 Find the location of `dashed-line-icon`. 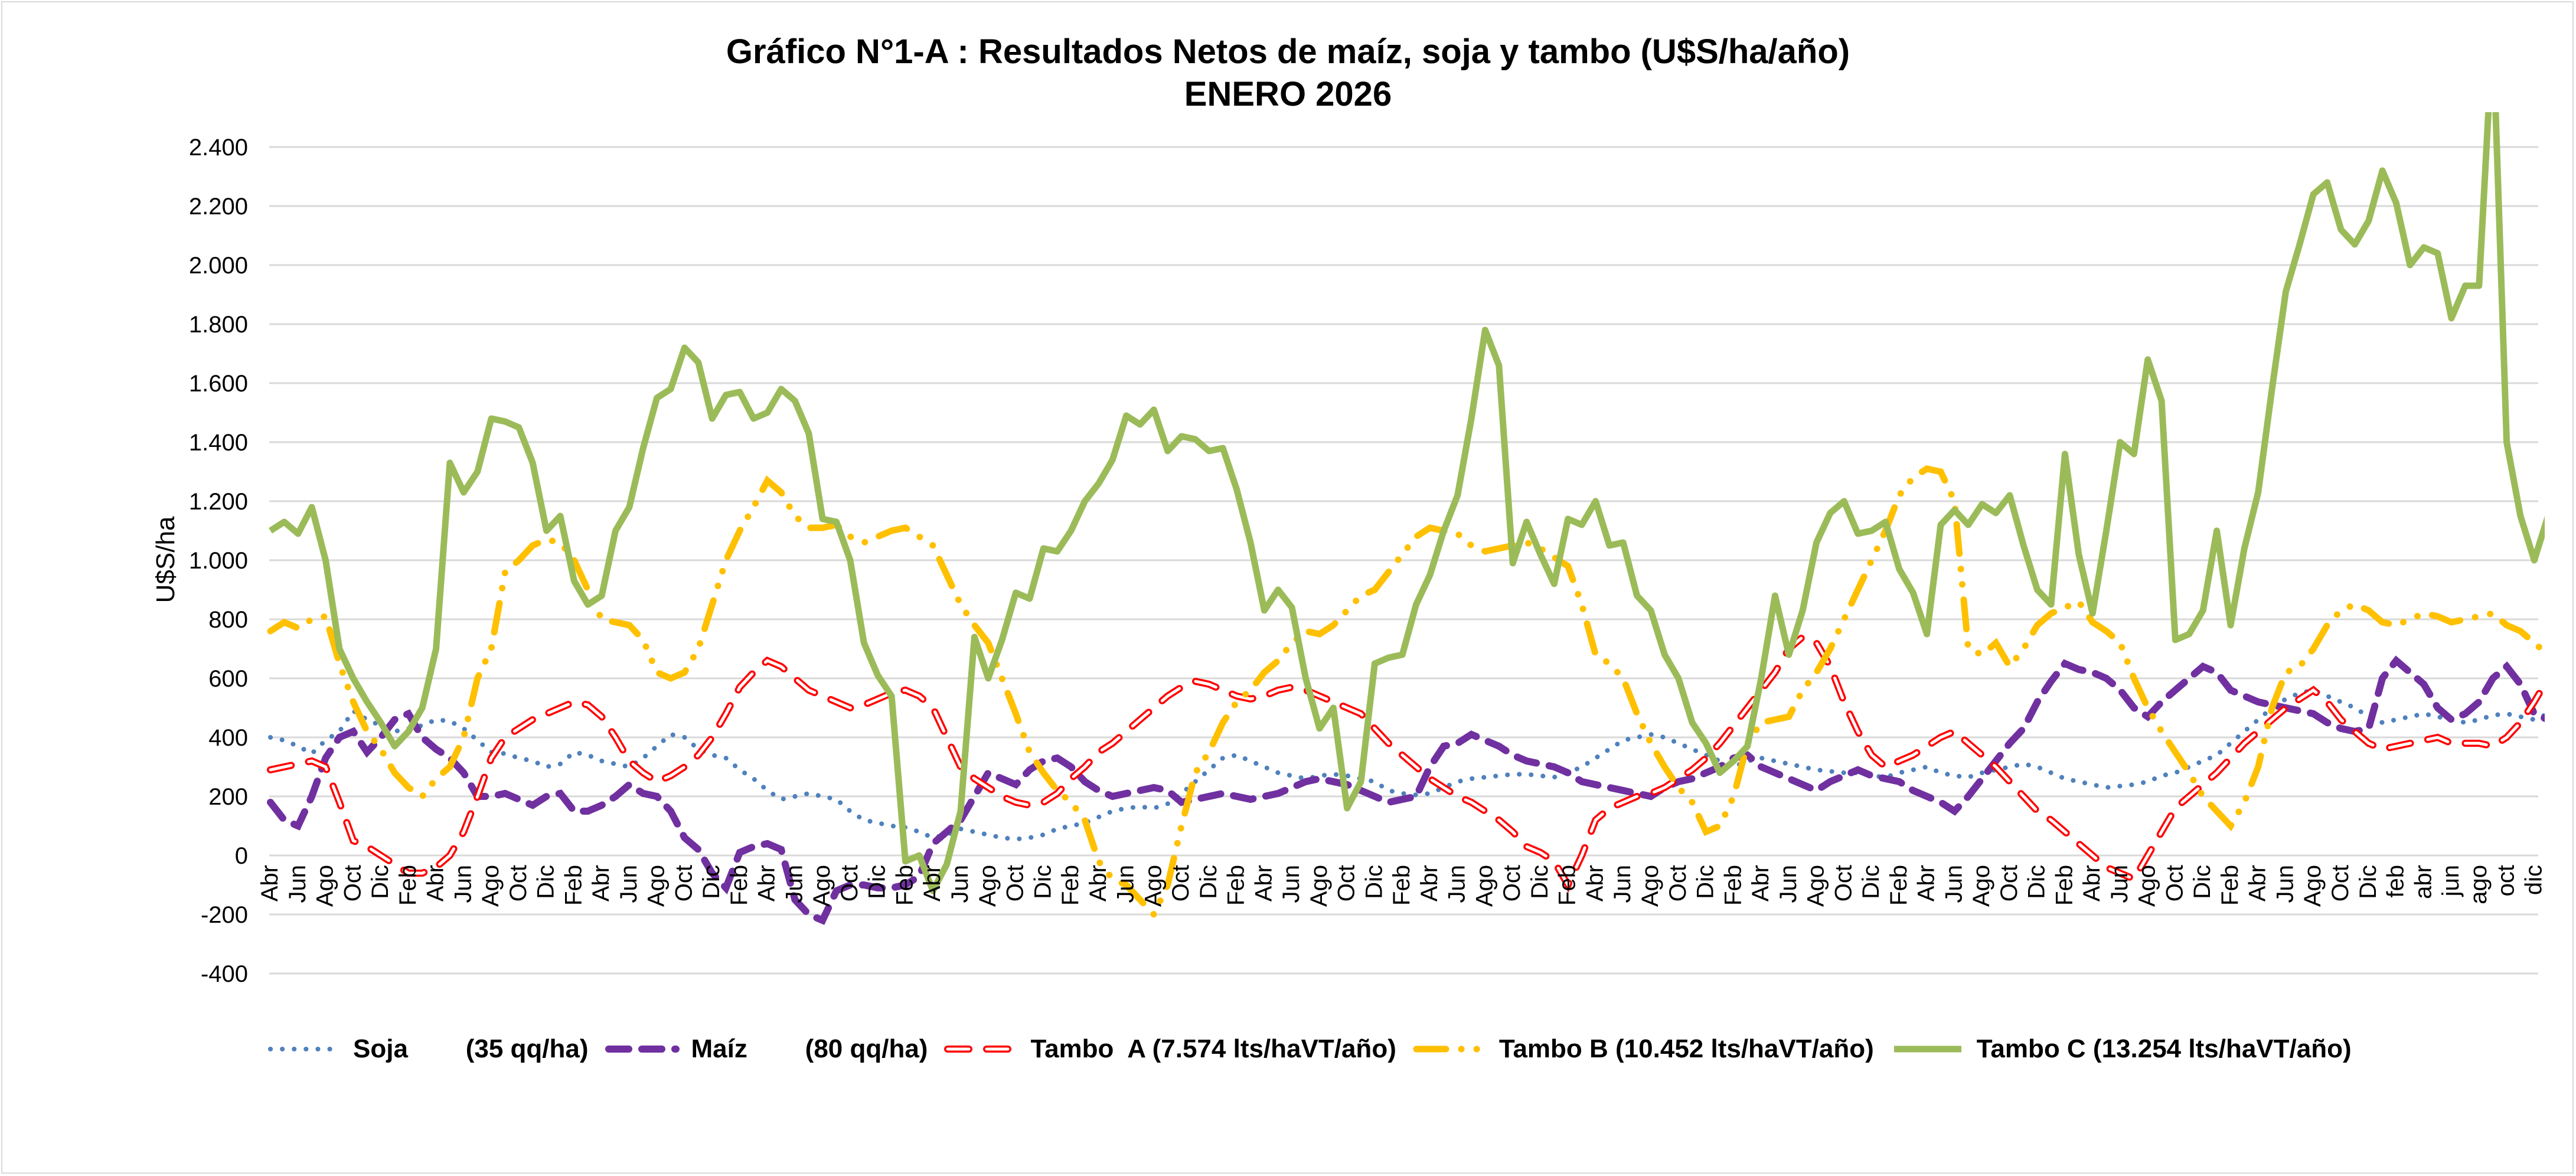

dashed-line-icon is located at coordinates (642, 1050).